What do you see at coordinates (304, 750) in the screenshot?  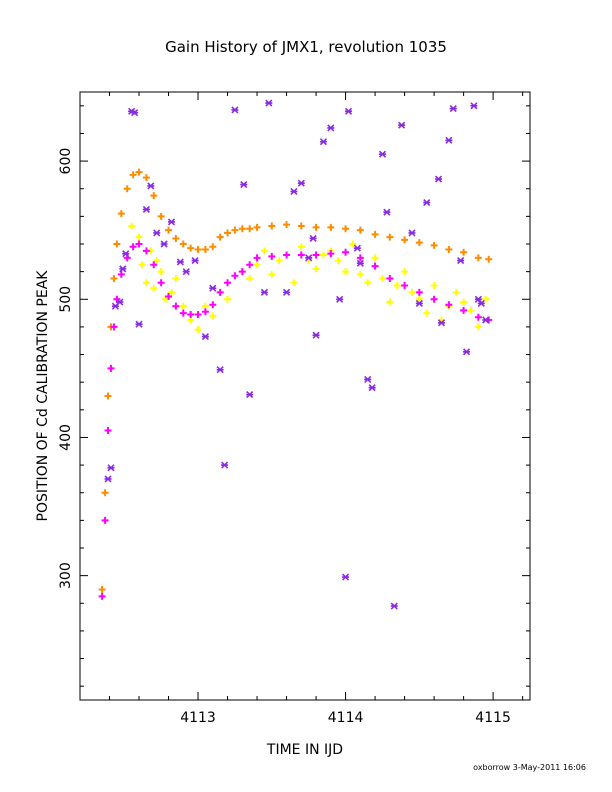 I see `x-axis-label: TIME IN IJD` at bounding box center [304, 750].